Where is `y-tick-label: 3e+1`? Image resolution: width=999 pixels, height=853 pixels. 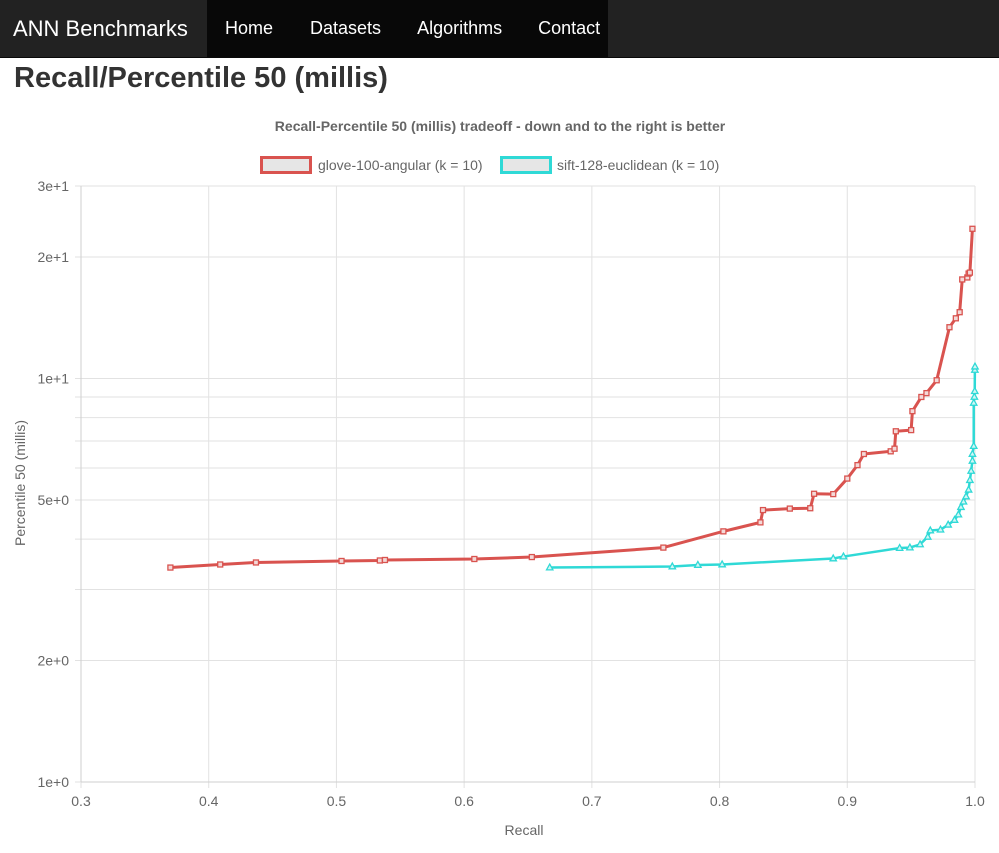
y-tick-label: 3e+1 is located at coordinates (53, 186).